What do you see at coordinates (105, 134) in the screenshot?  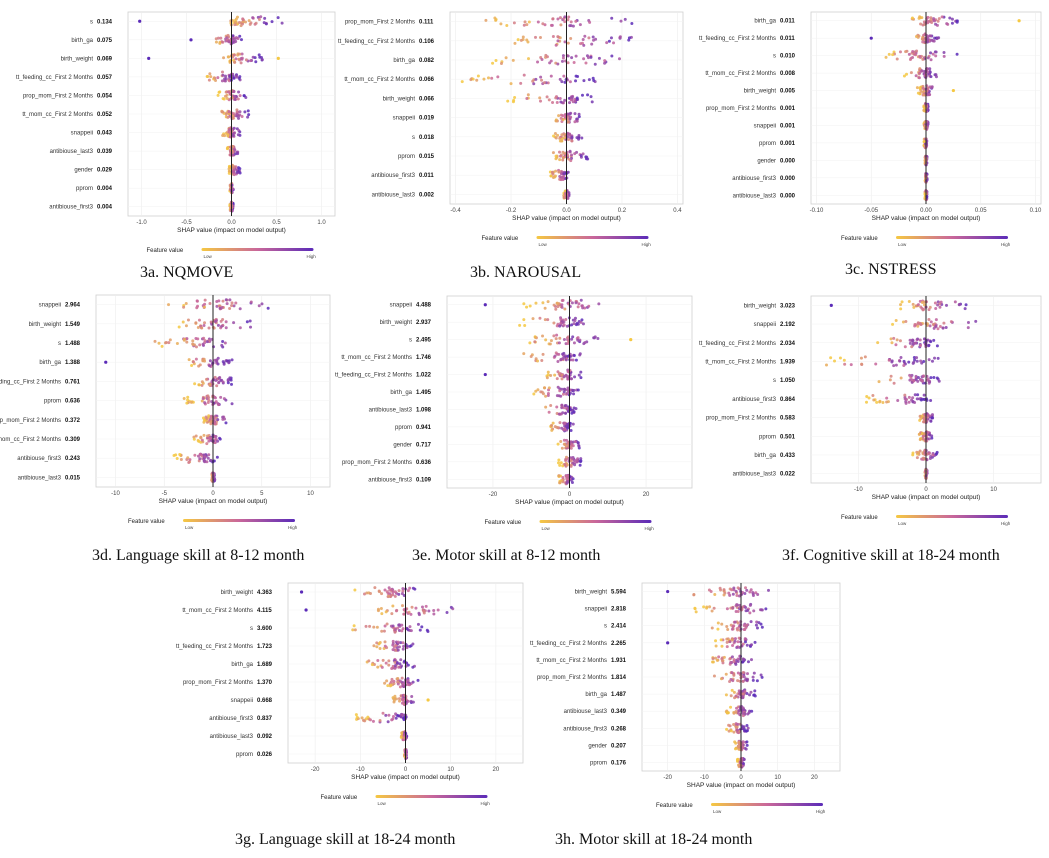 I see `feature-importance-3a-6: 0.043` at bounding box center [105, 134].